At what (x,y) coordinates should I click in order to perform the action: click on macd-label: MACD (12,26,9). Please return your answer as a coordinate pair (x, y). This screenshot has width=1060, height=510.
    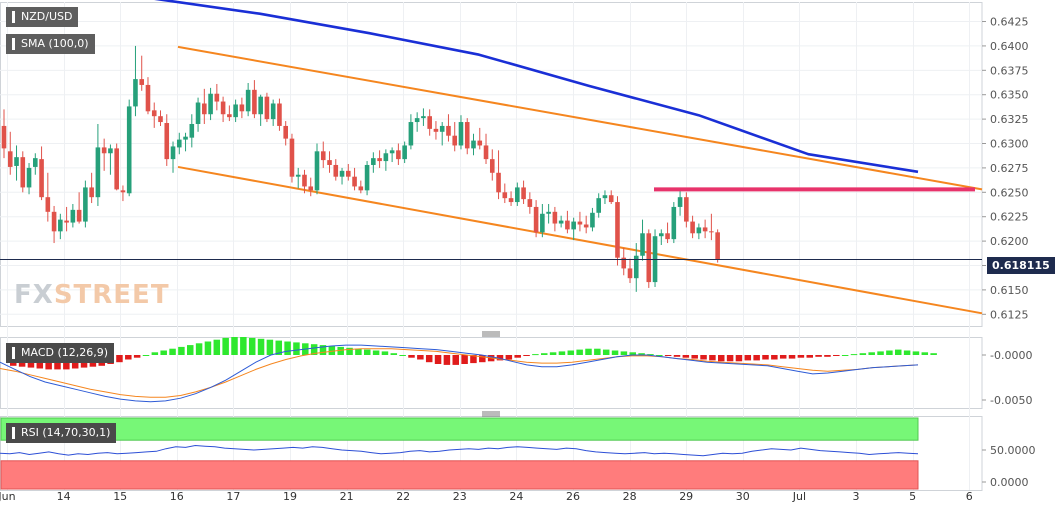
    Looking at the image, I should click on (60, 353).